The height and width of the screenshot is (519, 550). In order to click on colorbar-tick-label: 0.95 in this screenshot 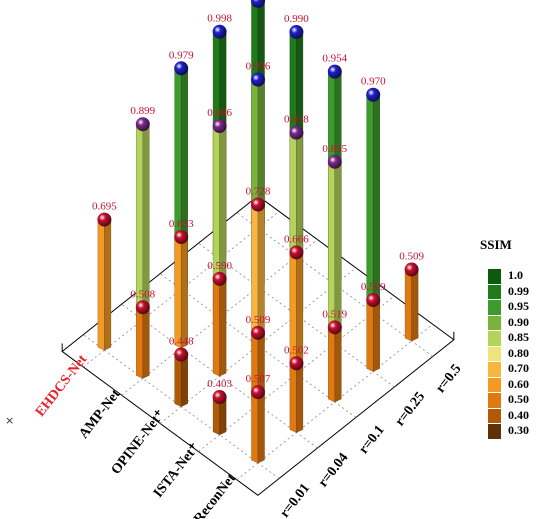, I will do `click(518, 306)`.